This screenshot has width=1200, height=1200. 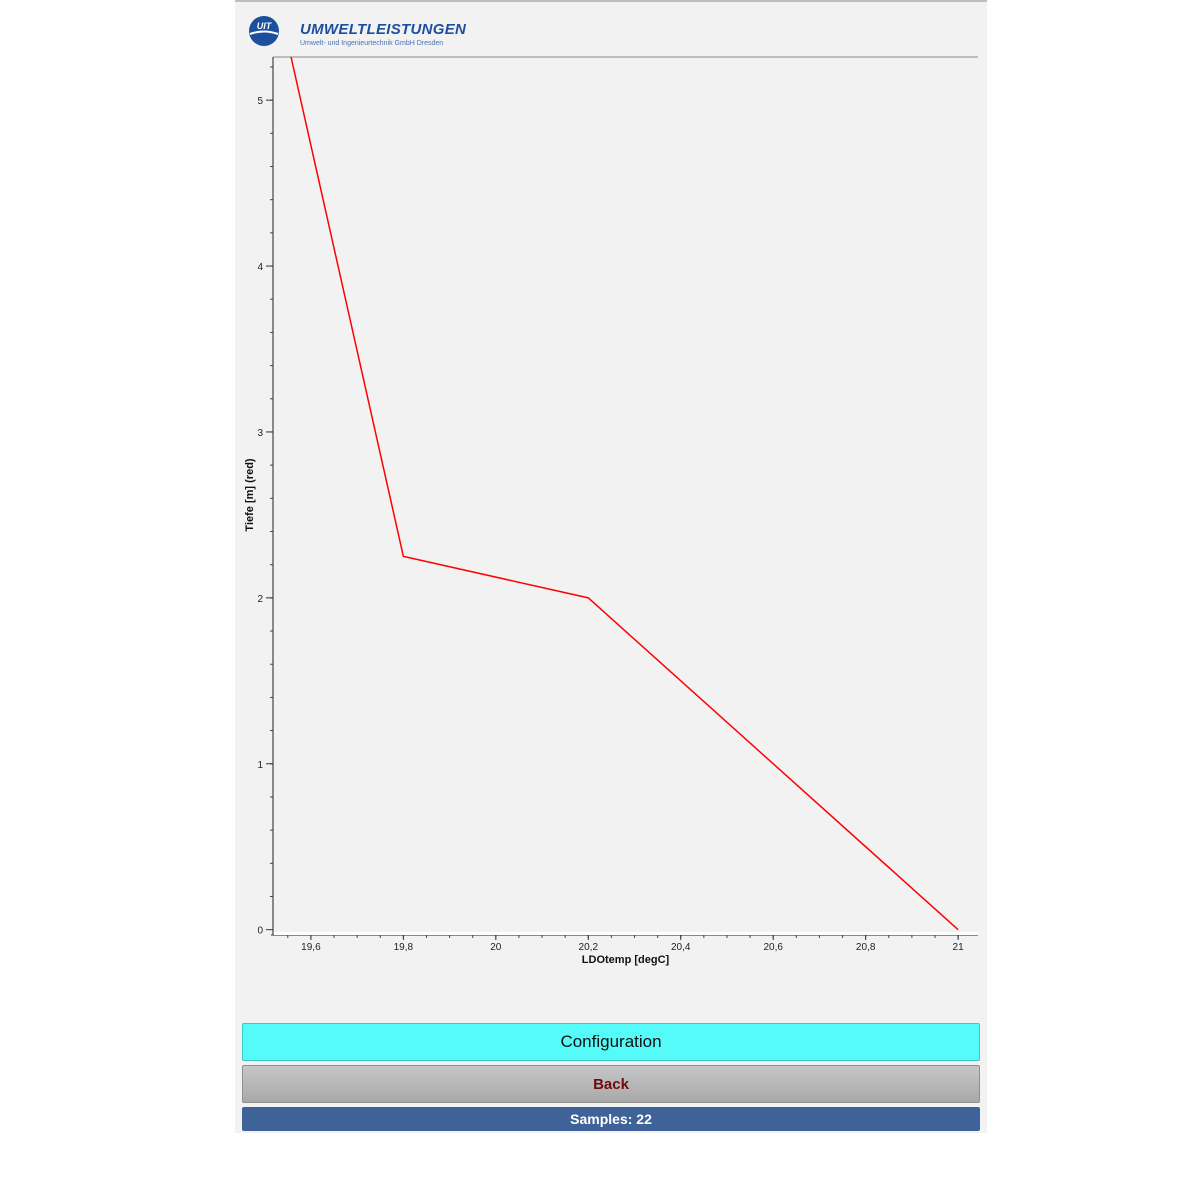 I want to click on back-button: Back, so click(x=611, y=1084).